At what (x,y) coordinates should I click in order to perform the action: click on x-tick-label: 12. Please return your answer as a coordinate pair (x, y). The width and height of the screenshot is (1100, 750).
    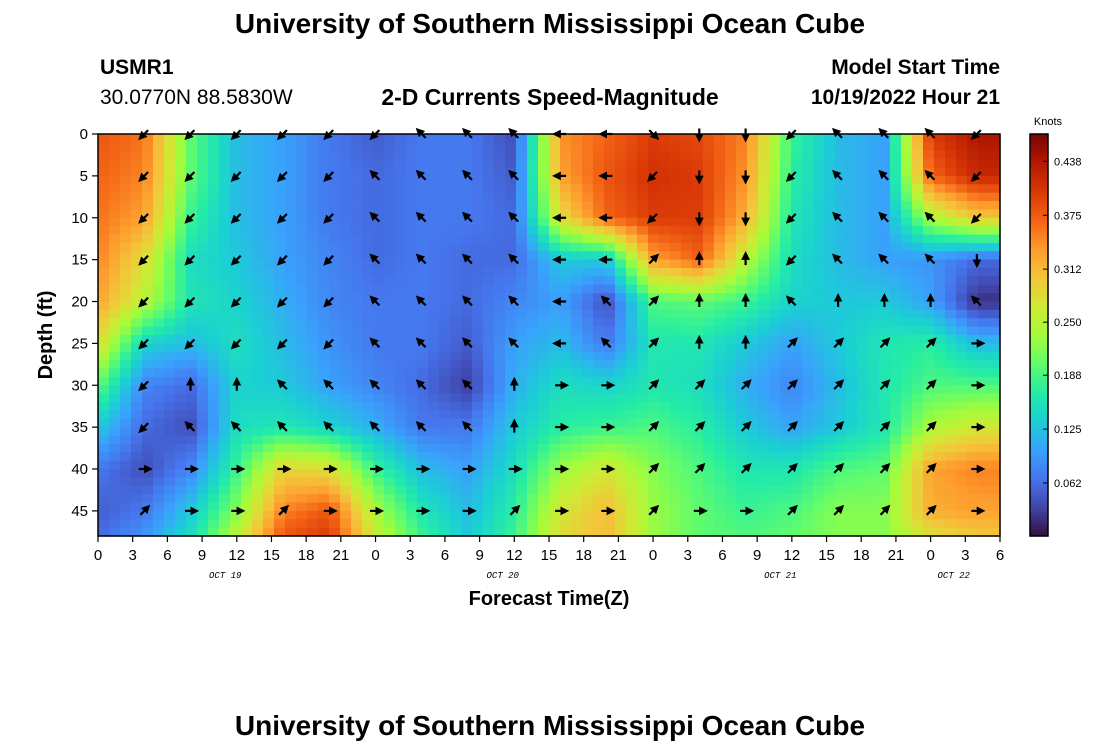
    Looking at the image, I should click on (514, 555).